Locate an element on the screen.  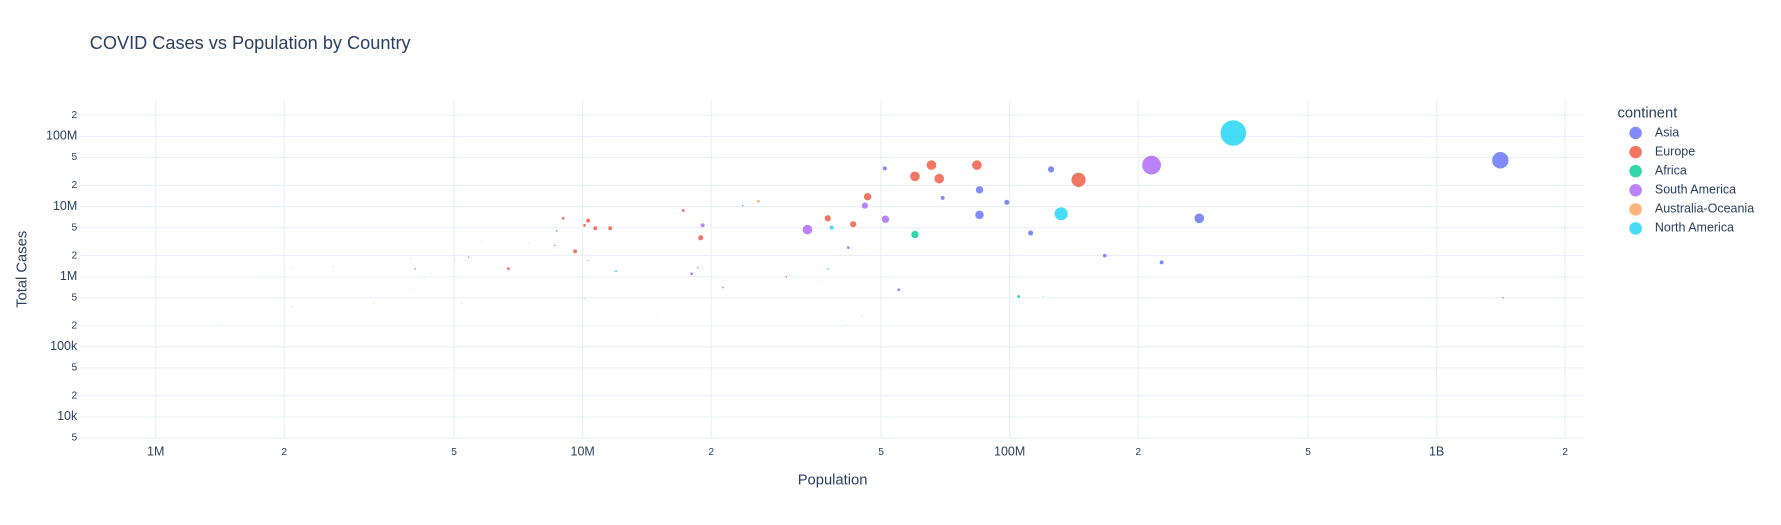
y-axis-title: Total Cases is located at coordinates (23, 269).